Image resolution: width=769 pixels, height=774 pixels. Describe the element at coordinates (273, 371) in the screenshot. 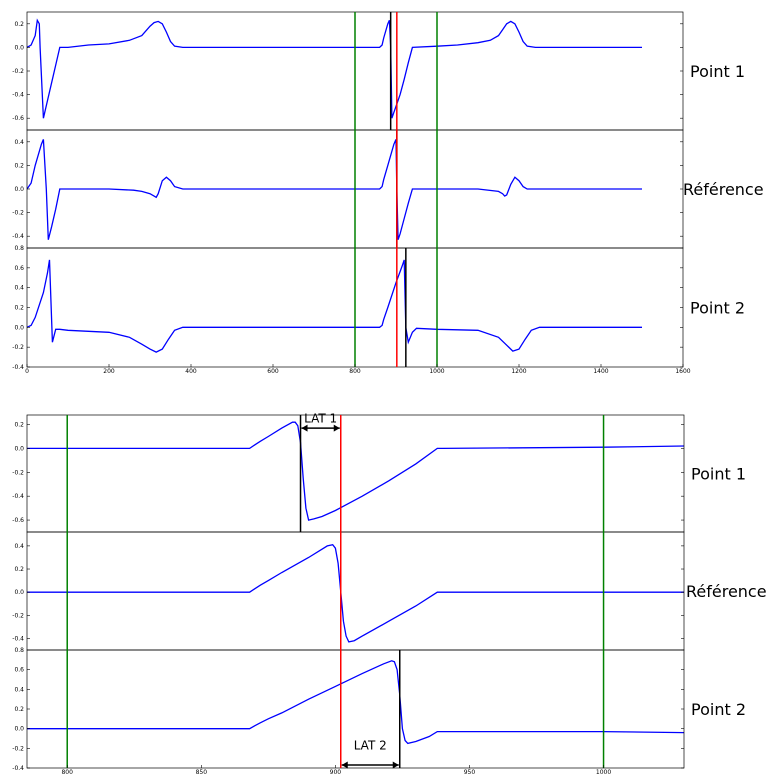

I see `x-tick-label: 600` at that location.